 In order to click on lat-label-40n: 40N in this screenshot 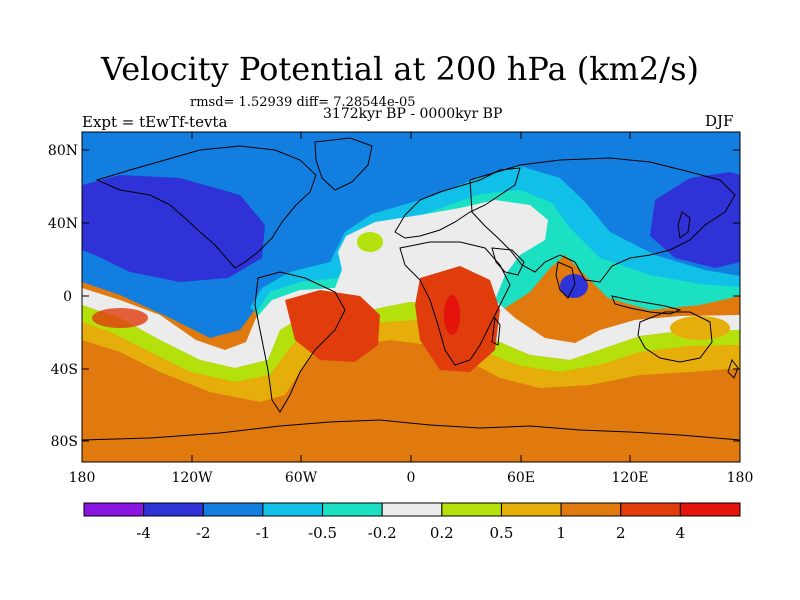, I will do `click(63, 224)`.